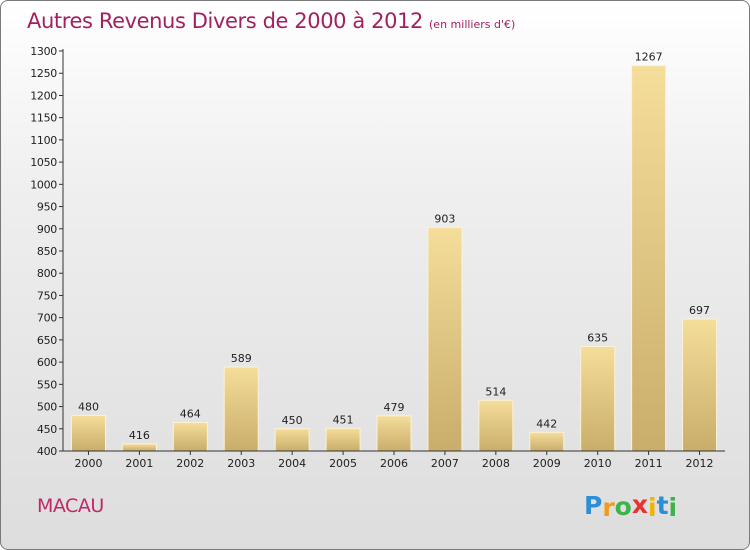  What do you see at coordinates (343, 419) in the screenshot?
I see `data-label: 451` at bounding box center [343, 419].